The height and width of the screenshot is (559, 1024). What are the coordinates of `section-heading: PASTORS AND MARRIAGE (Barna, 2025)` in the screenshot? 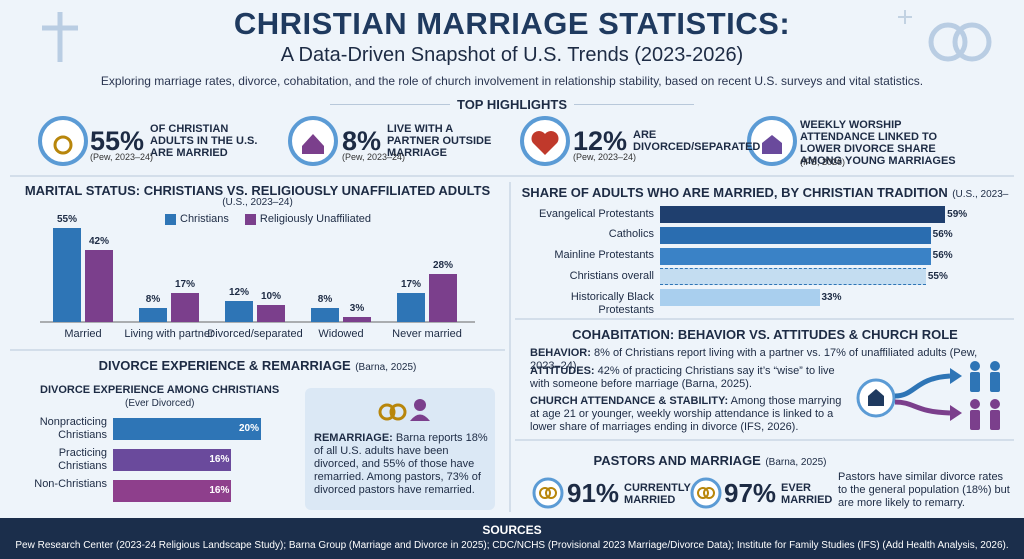 It's located at (710, 461).